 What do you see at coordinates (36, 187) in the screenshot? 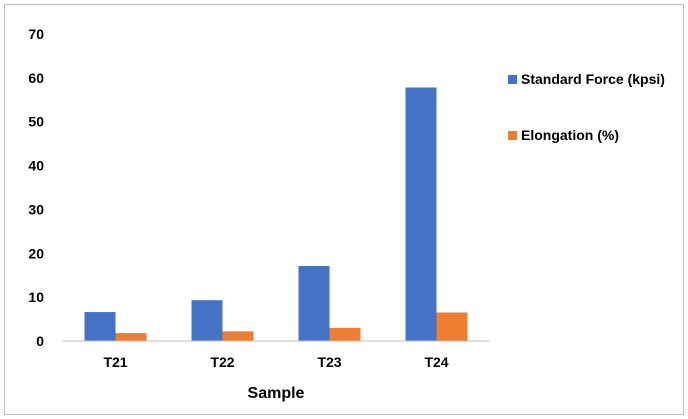
I see `y-axis-ticks: 0 10 20 30 40 50 60 70` at bounding box center [36, 187].